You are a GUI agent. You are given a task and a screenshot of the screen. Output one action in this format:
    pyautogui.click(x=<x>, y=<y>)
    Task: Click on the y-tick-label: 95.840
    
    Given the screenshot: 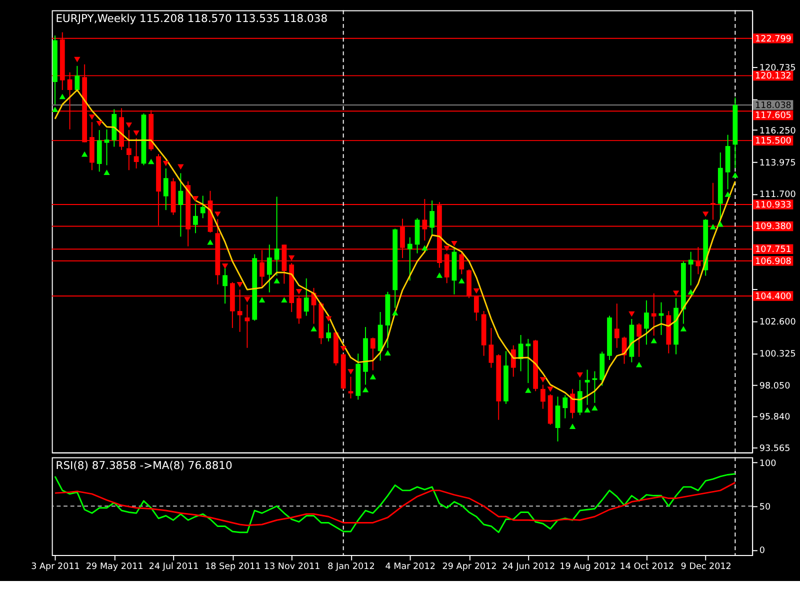 What is the action you would take?
    pyautogui.click(x=775, y=417)
    